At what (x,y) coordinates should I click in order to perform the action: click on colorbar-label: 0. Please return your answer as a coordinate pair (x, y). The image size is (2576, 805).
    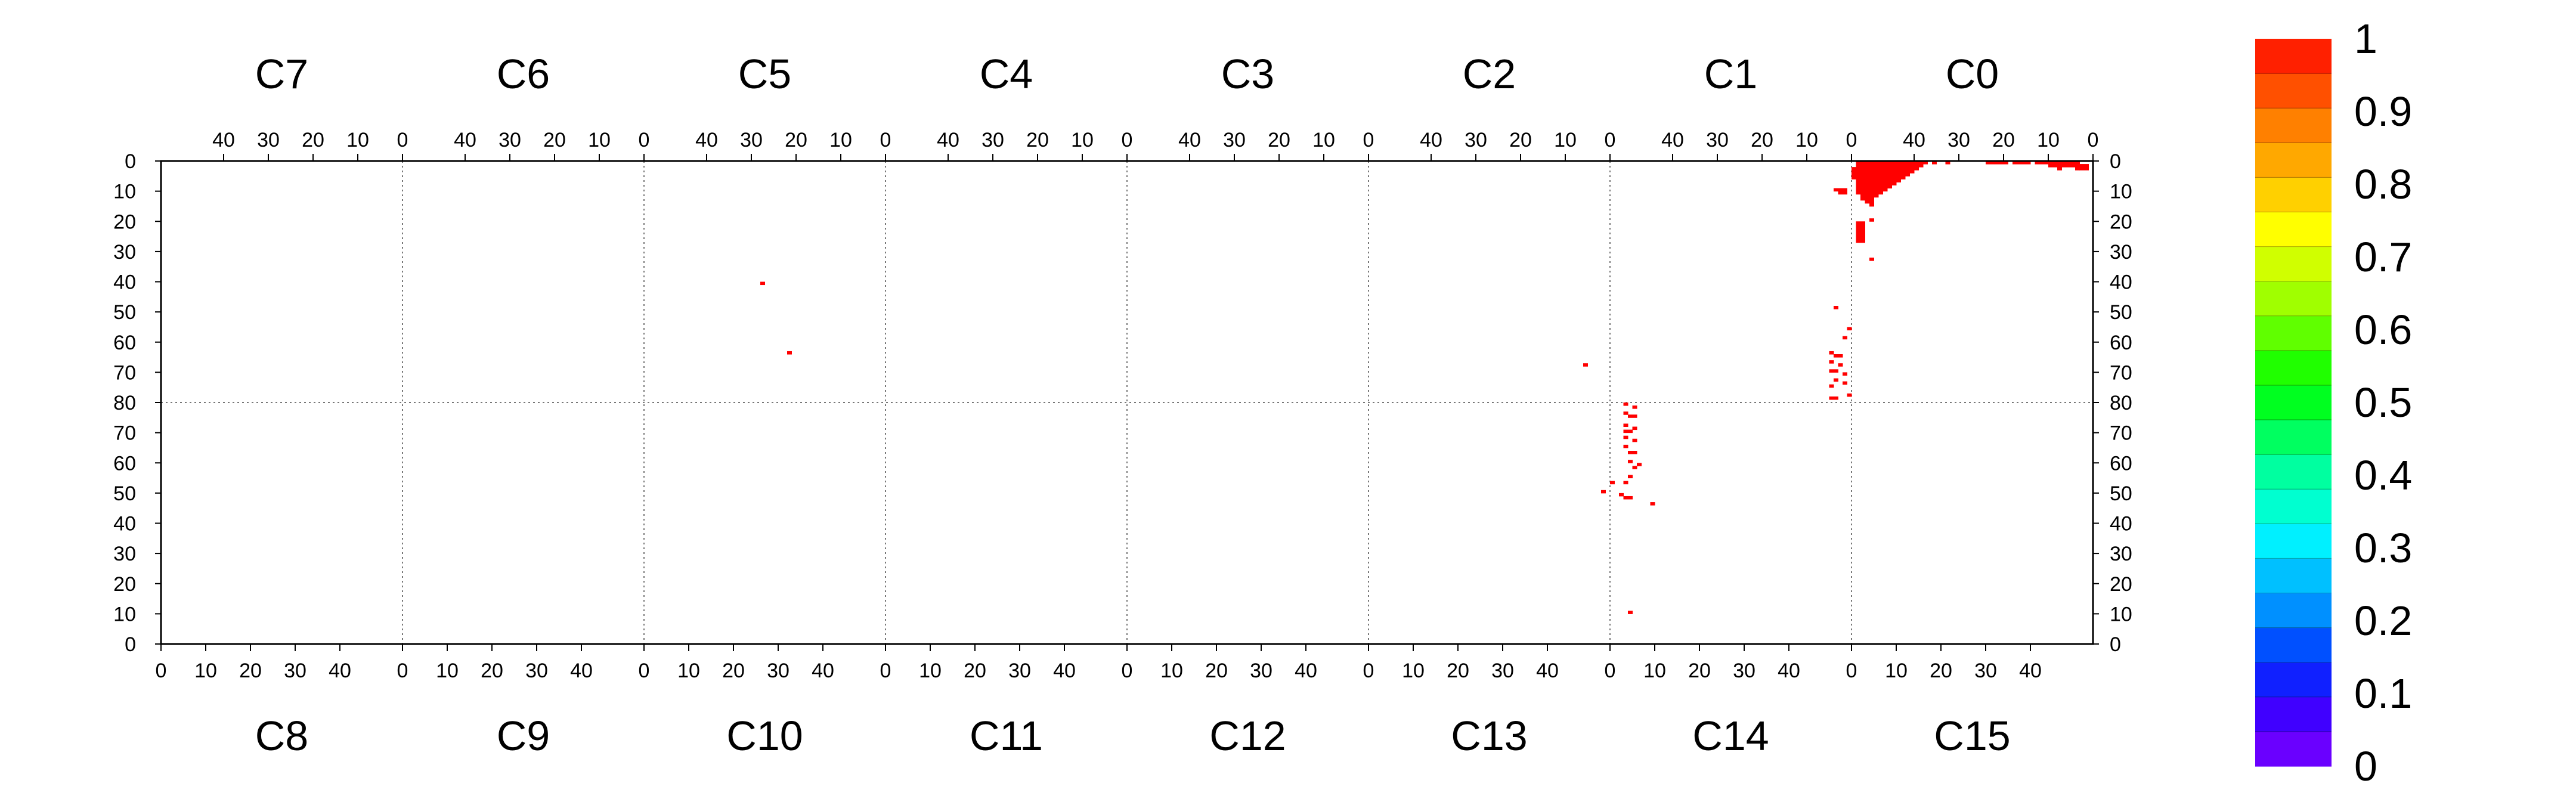
    Looking at the image, I should click on (2365, 766).